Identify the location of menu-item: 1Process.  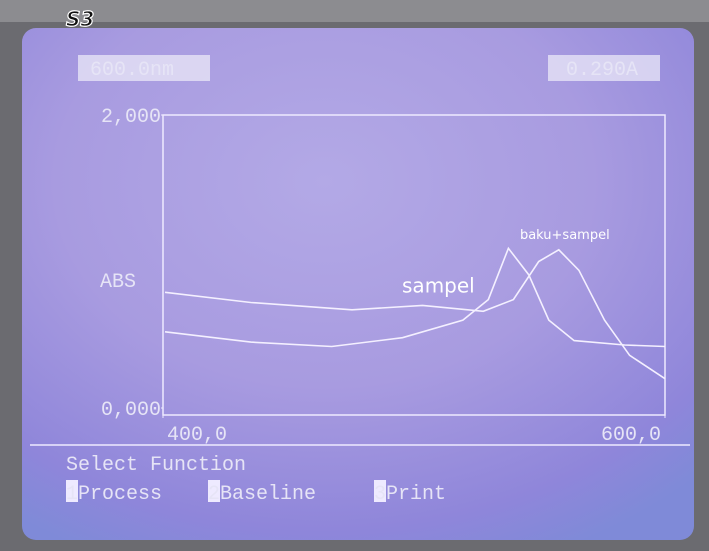
(114, 494).